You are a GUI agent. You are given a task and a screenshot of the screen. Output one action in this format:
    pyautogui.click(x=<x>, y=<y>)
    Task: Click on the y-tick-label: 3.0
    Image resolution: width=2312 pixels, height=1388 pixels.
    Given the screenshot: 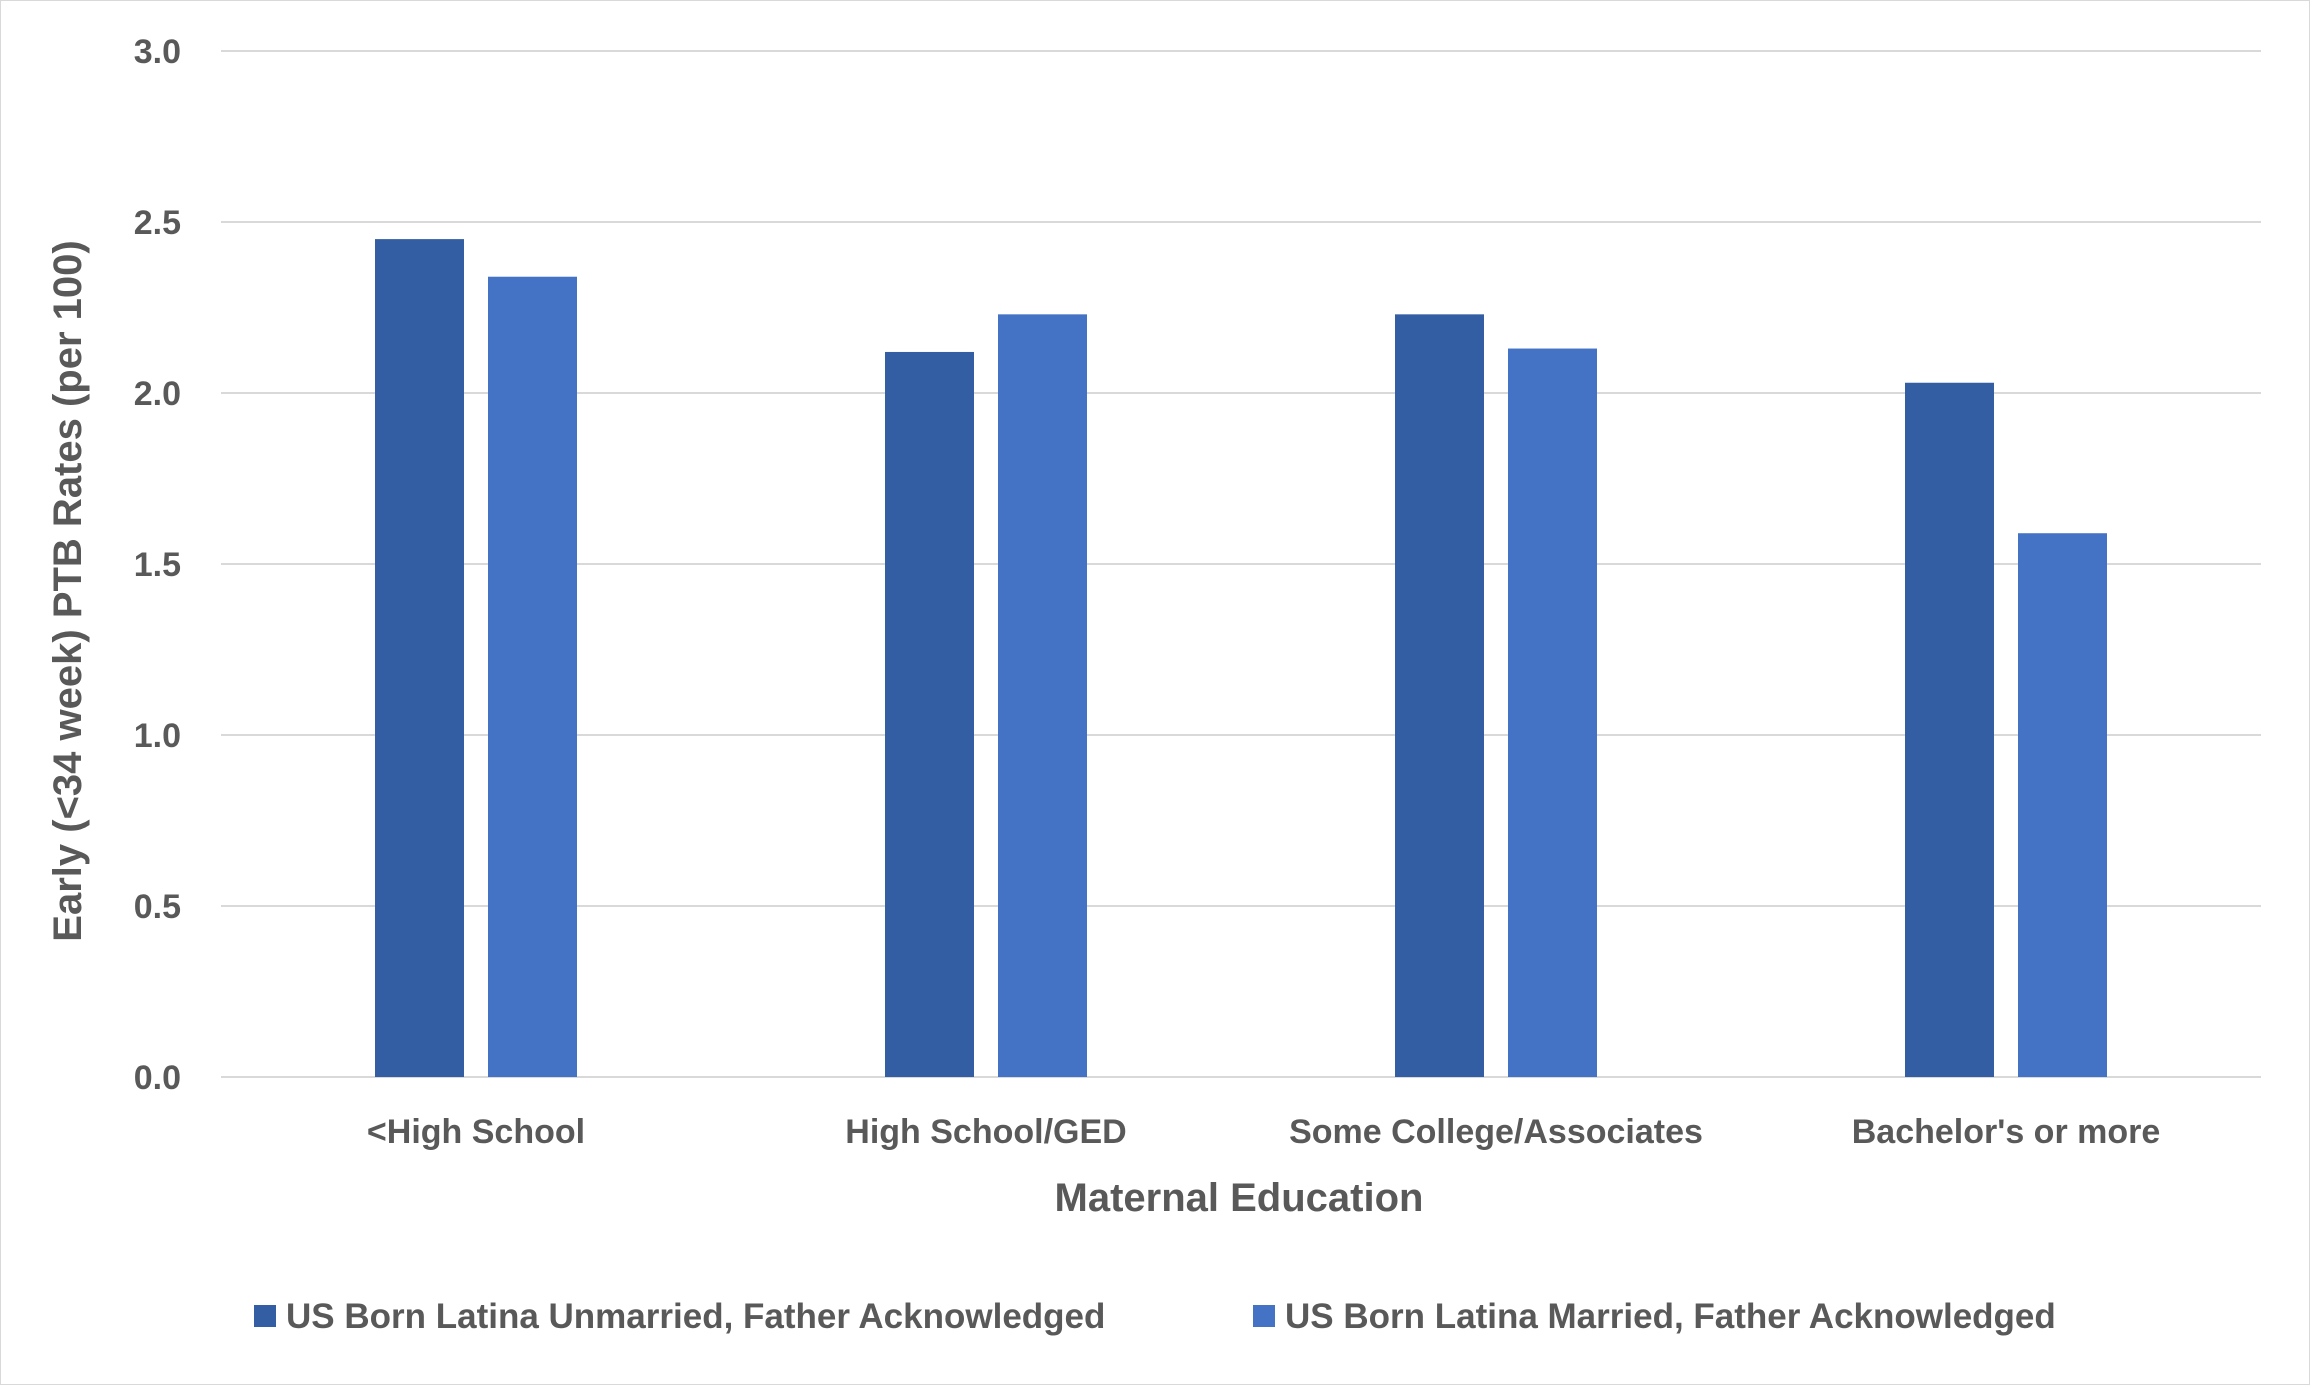 What is the action you would take?
    pyautogui.click(x=157, y=52)
    